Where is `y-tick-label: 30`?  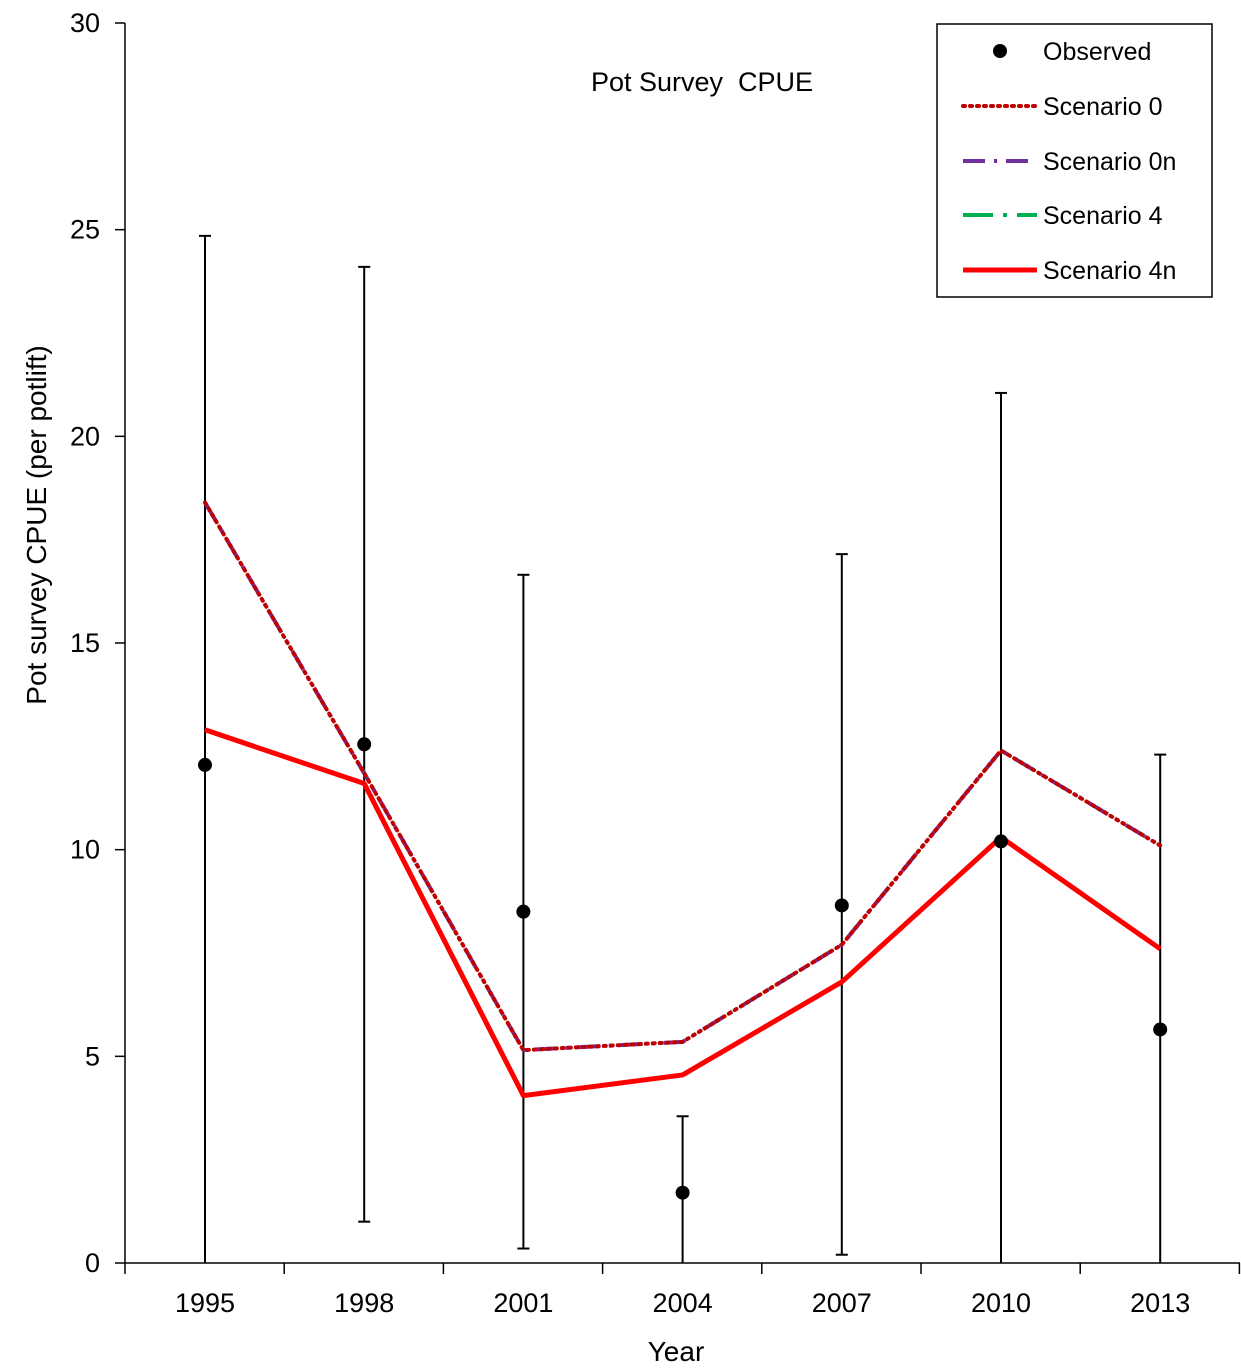 y-tick-label: 30 is located at coordinates (85, 23).